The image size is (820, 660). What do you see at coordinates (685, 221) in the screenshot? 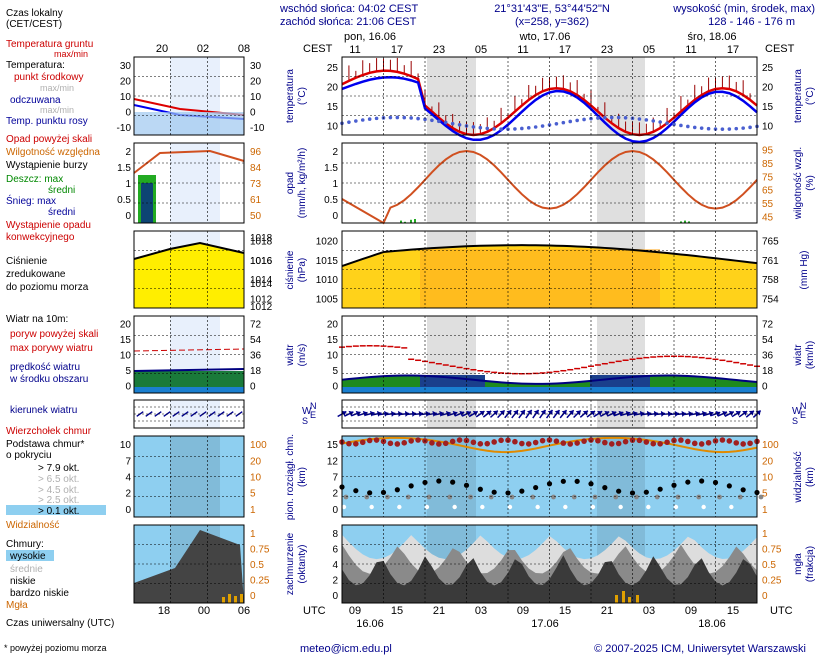
I see `precip-bar` at bounding box center [685, 221].